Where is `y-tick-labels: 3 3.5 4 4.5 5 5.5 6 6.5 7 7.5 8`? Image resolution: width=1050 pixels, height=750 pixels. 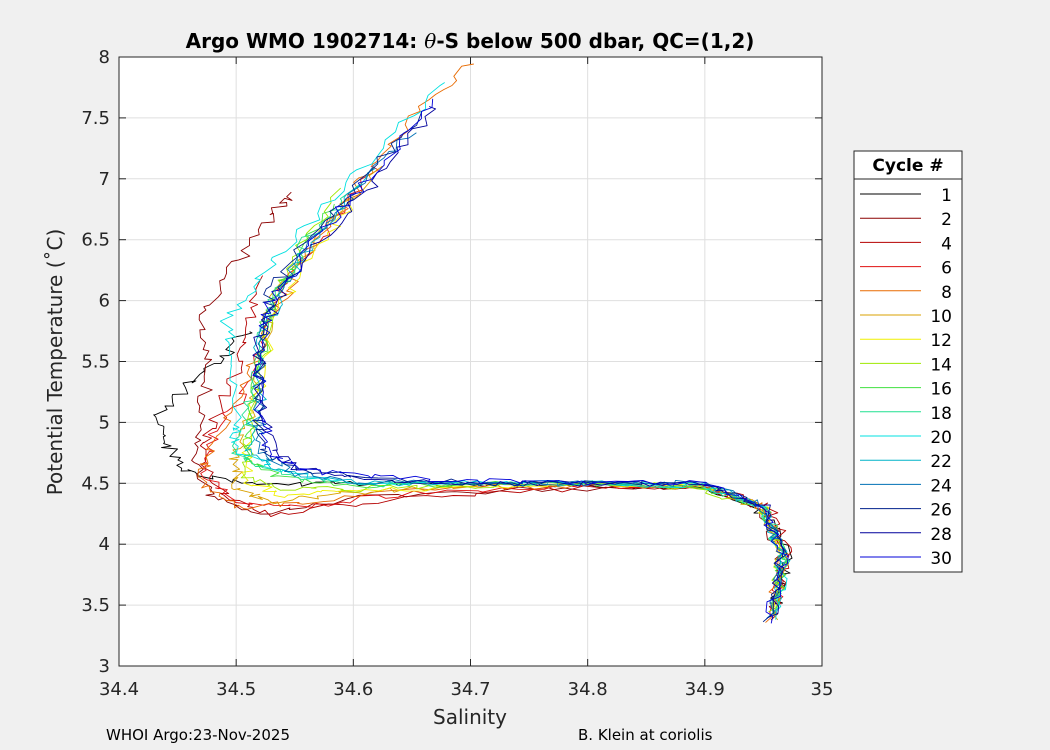
y-tick-labels: 3 3.5 4 4.5 5 5.5 6 6.5 7 7.5 8 is located at coordinates (95, 362).